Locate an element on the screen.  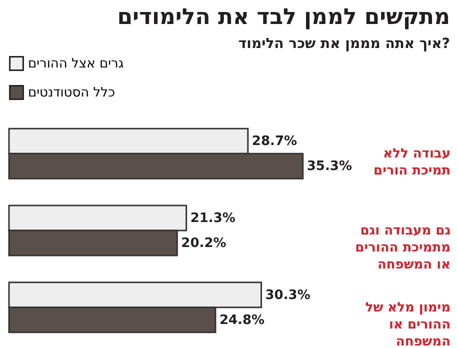
legend-label: גרים אצל ההורים is located at coordinates (76, 64).